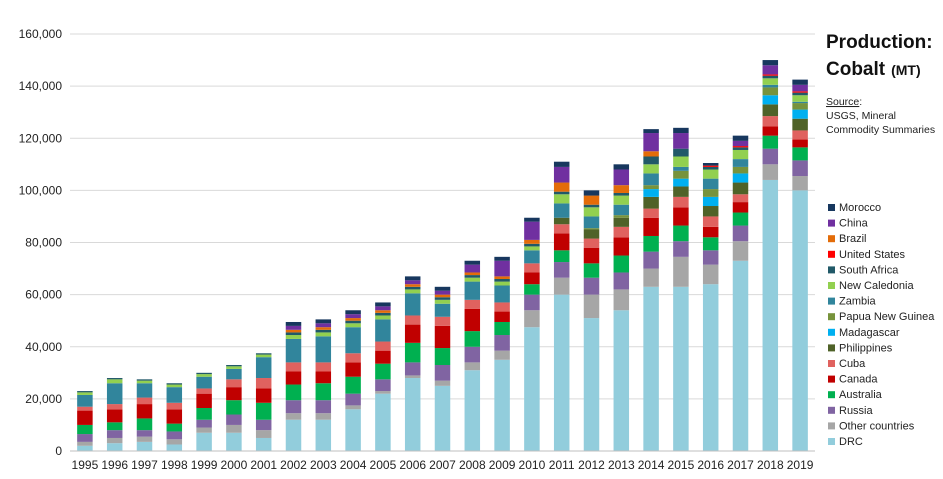 The width and height of the screenshot is (943, 479). I want to click on legend-label: Philippines, so click(866, 348).